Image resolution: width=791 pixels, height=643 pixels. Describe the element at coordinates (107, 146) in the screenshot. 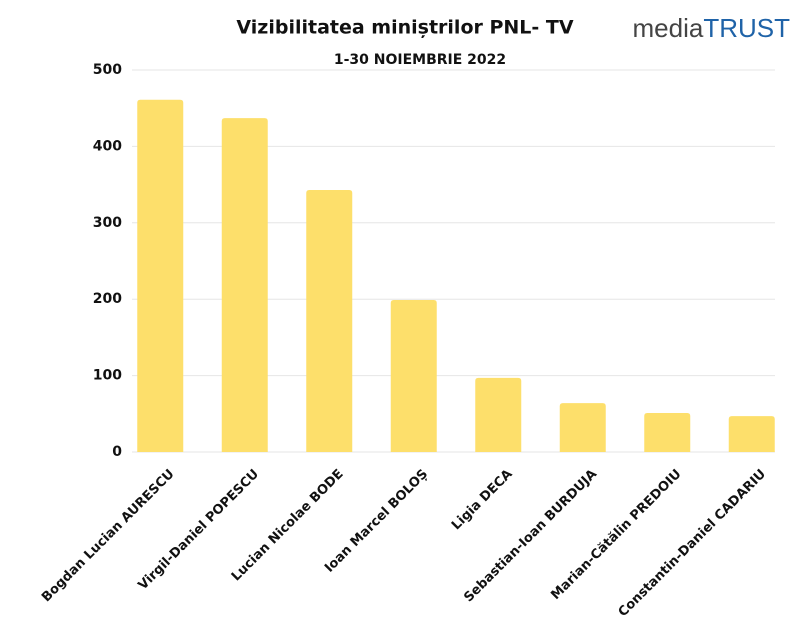

I see `y-tick-label: 400` at that location.